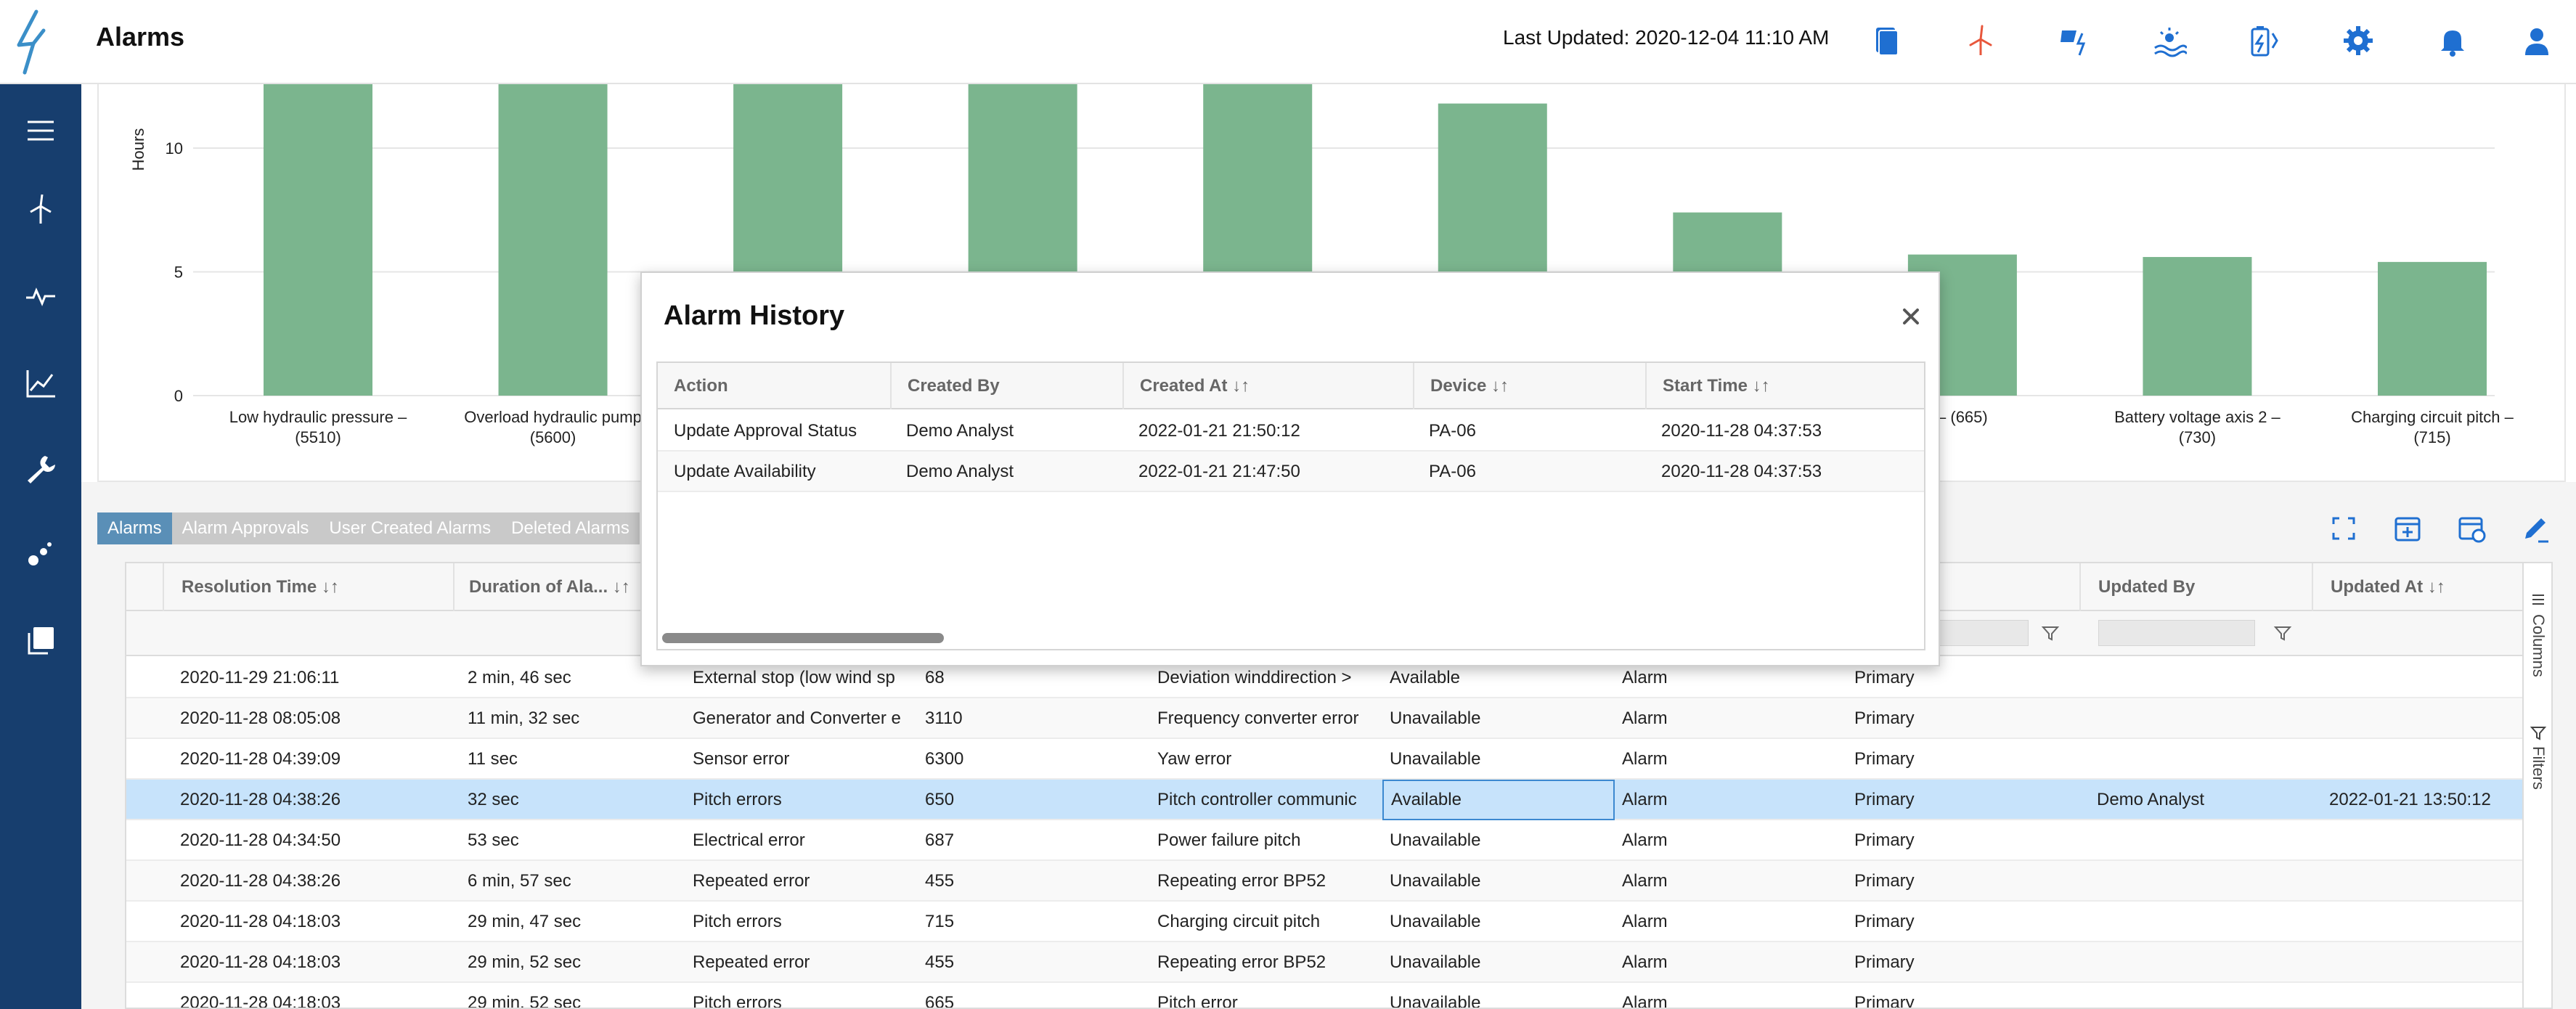 The height and width of the screenshot is (1009, 2576). Describe the element at coordinates (935, 677) in the screenshot. I see `table-cell: 68` at that location.